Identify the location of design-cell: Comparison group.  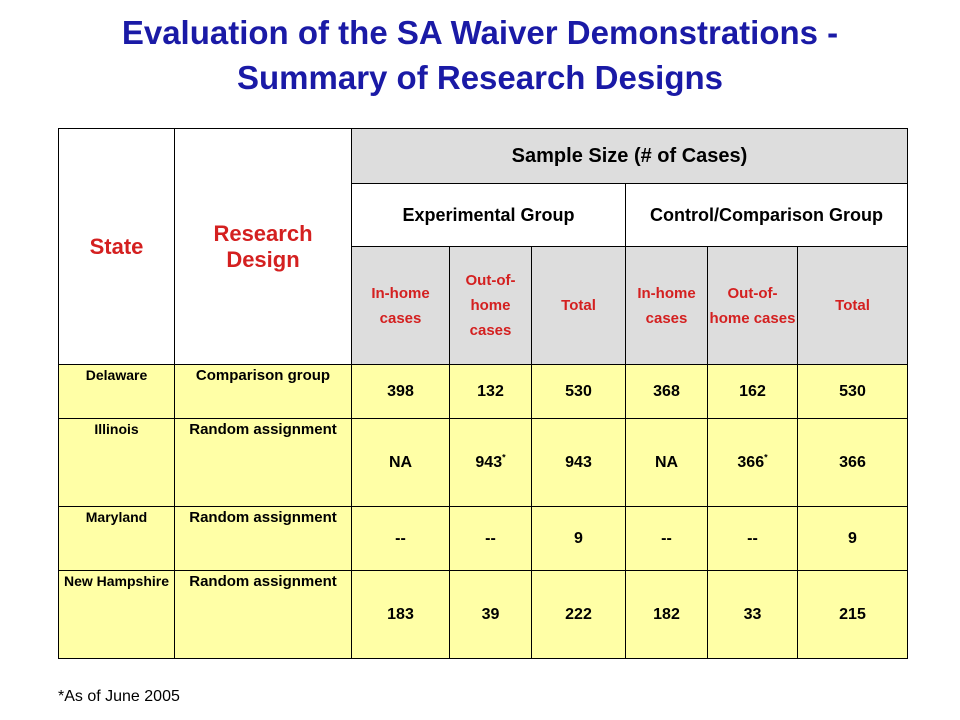
(263, 391).